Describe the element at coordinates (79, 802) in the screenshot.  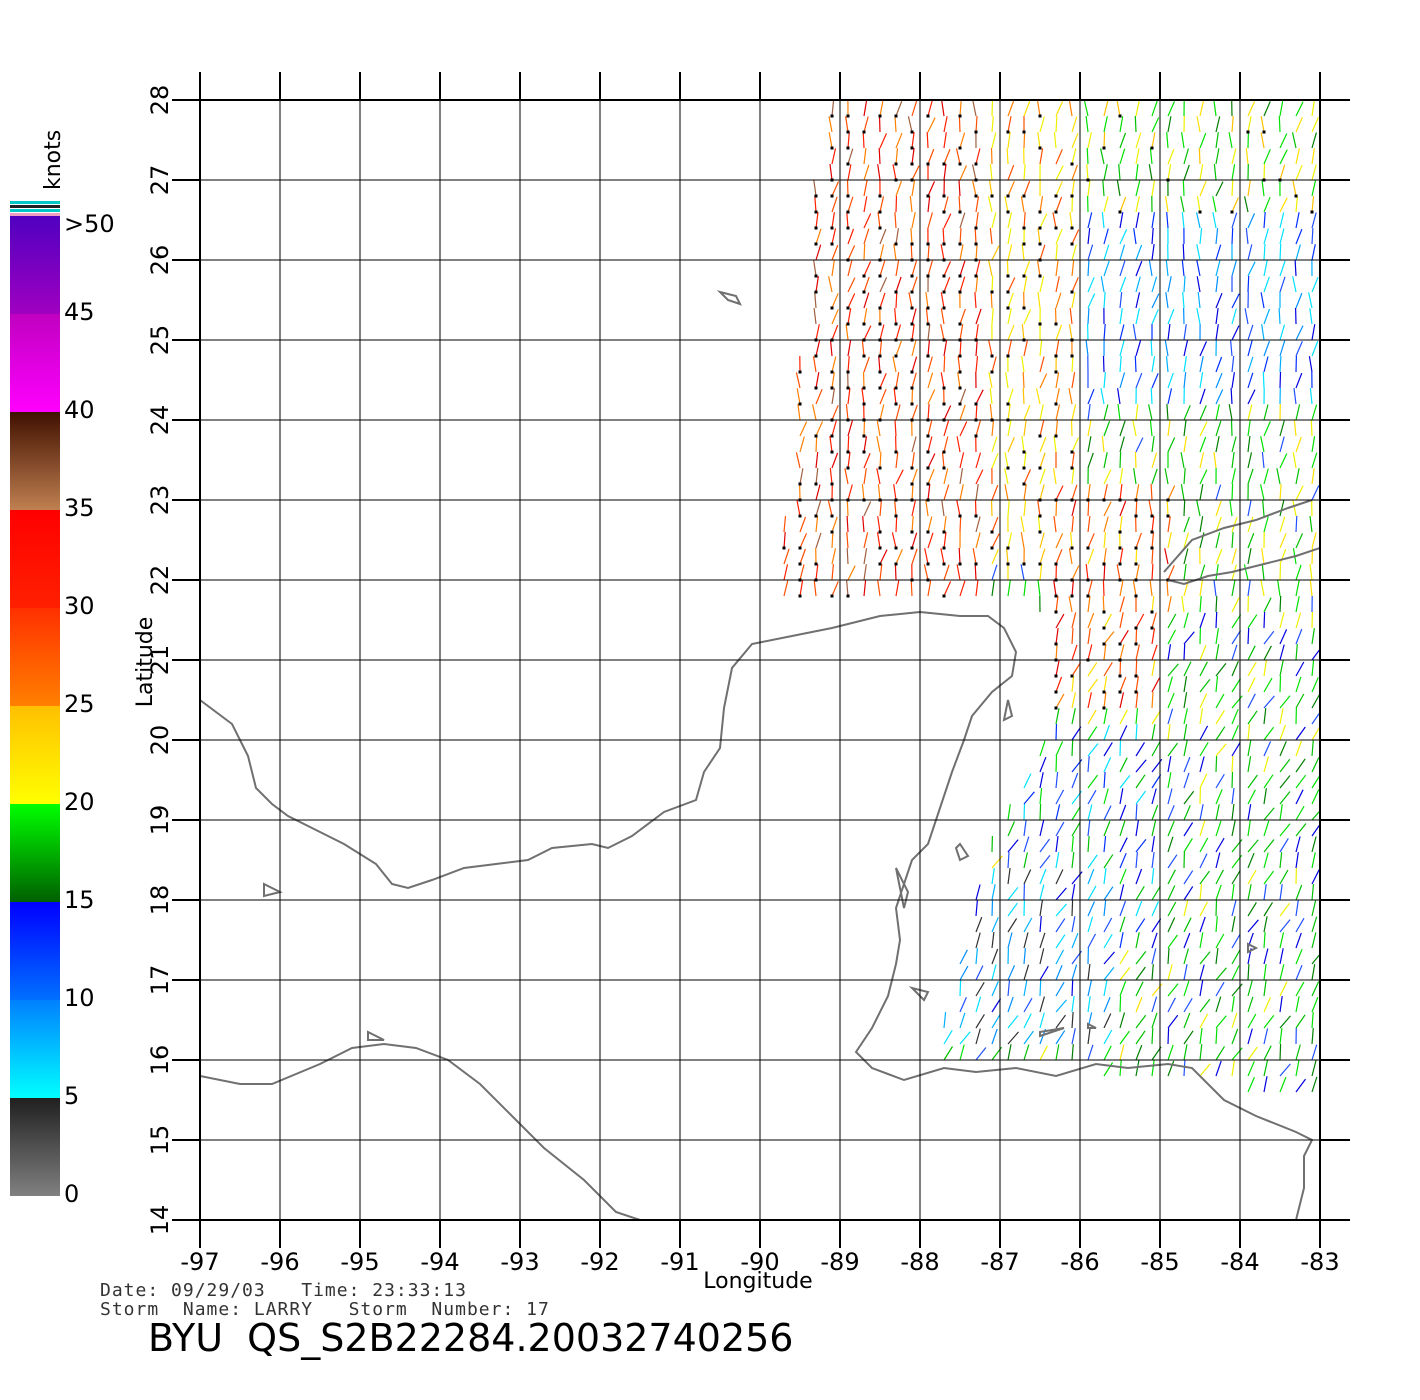
I see `colorbar-label: 20` at that location.